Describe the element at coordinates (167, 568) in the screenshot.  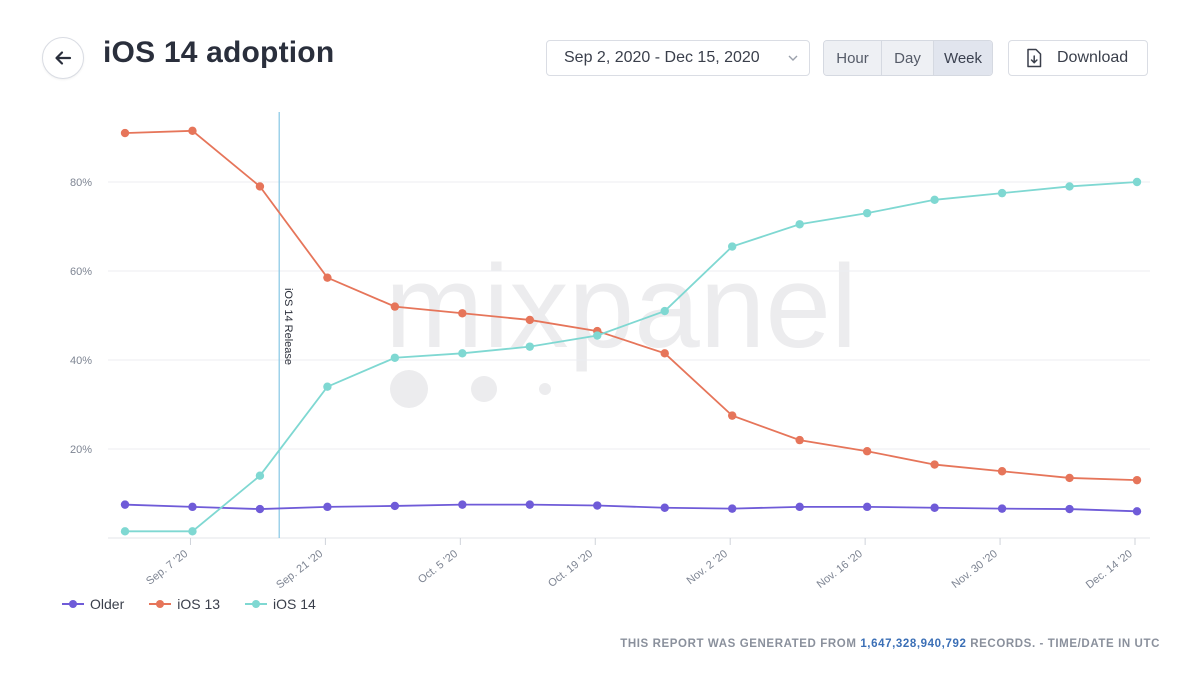
I see `x-tick-label: Sep. 7 '20` at that location.